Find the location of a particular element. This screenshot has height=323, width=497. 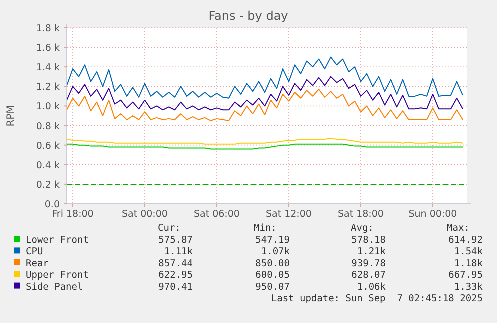

y-tick-label: 0.2 k is located at coordinates (48, 185).